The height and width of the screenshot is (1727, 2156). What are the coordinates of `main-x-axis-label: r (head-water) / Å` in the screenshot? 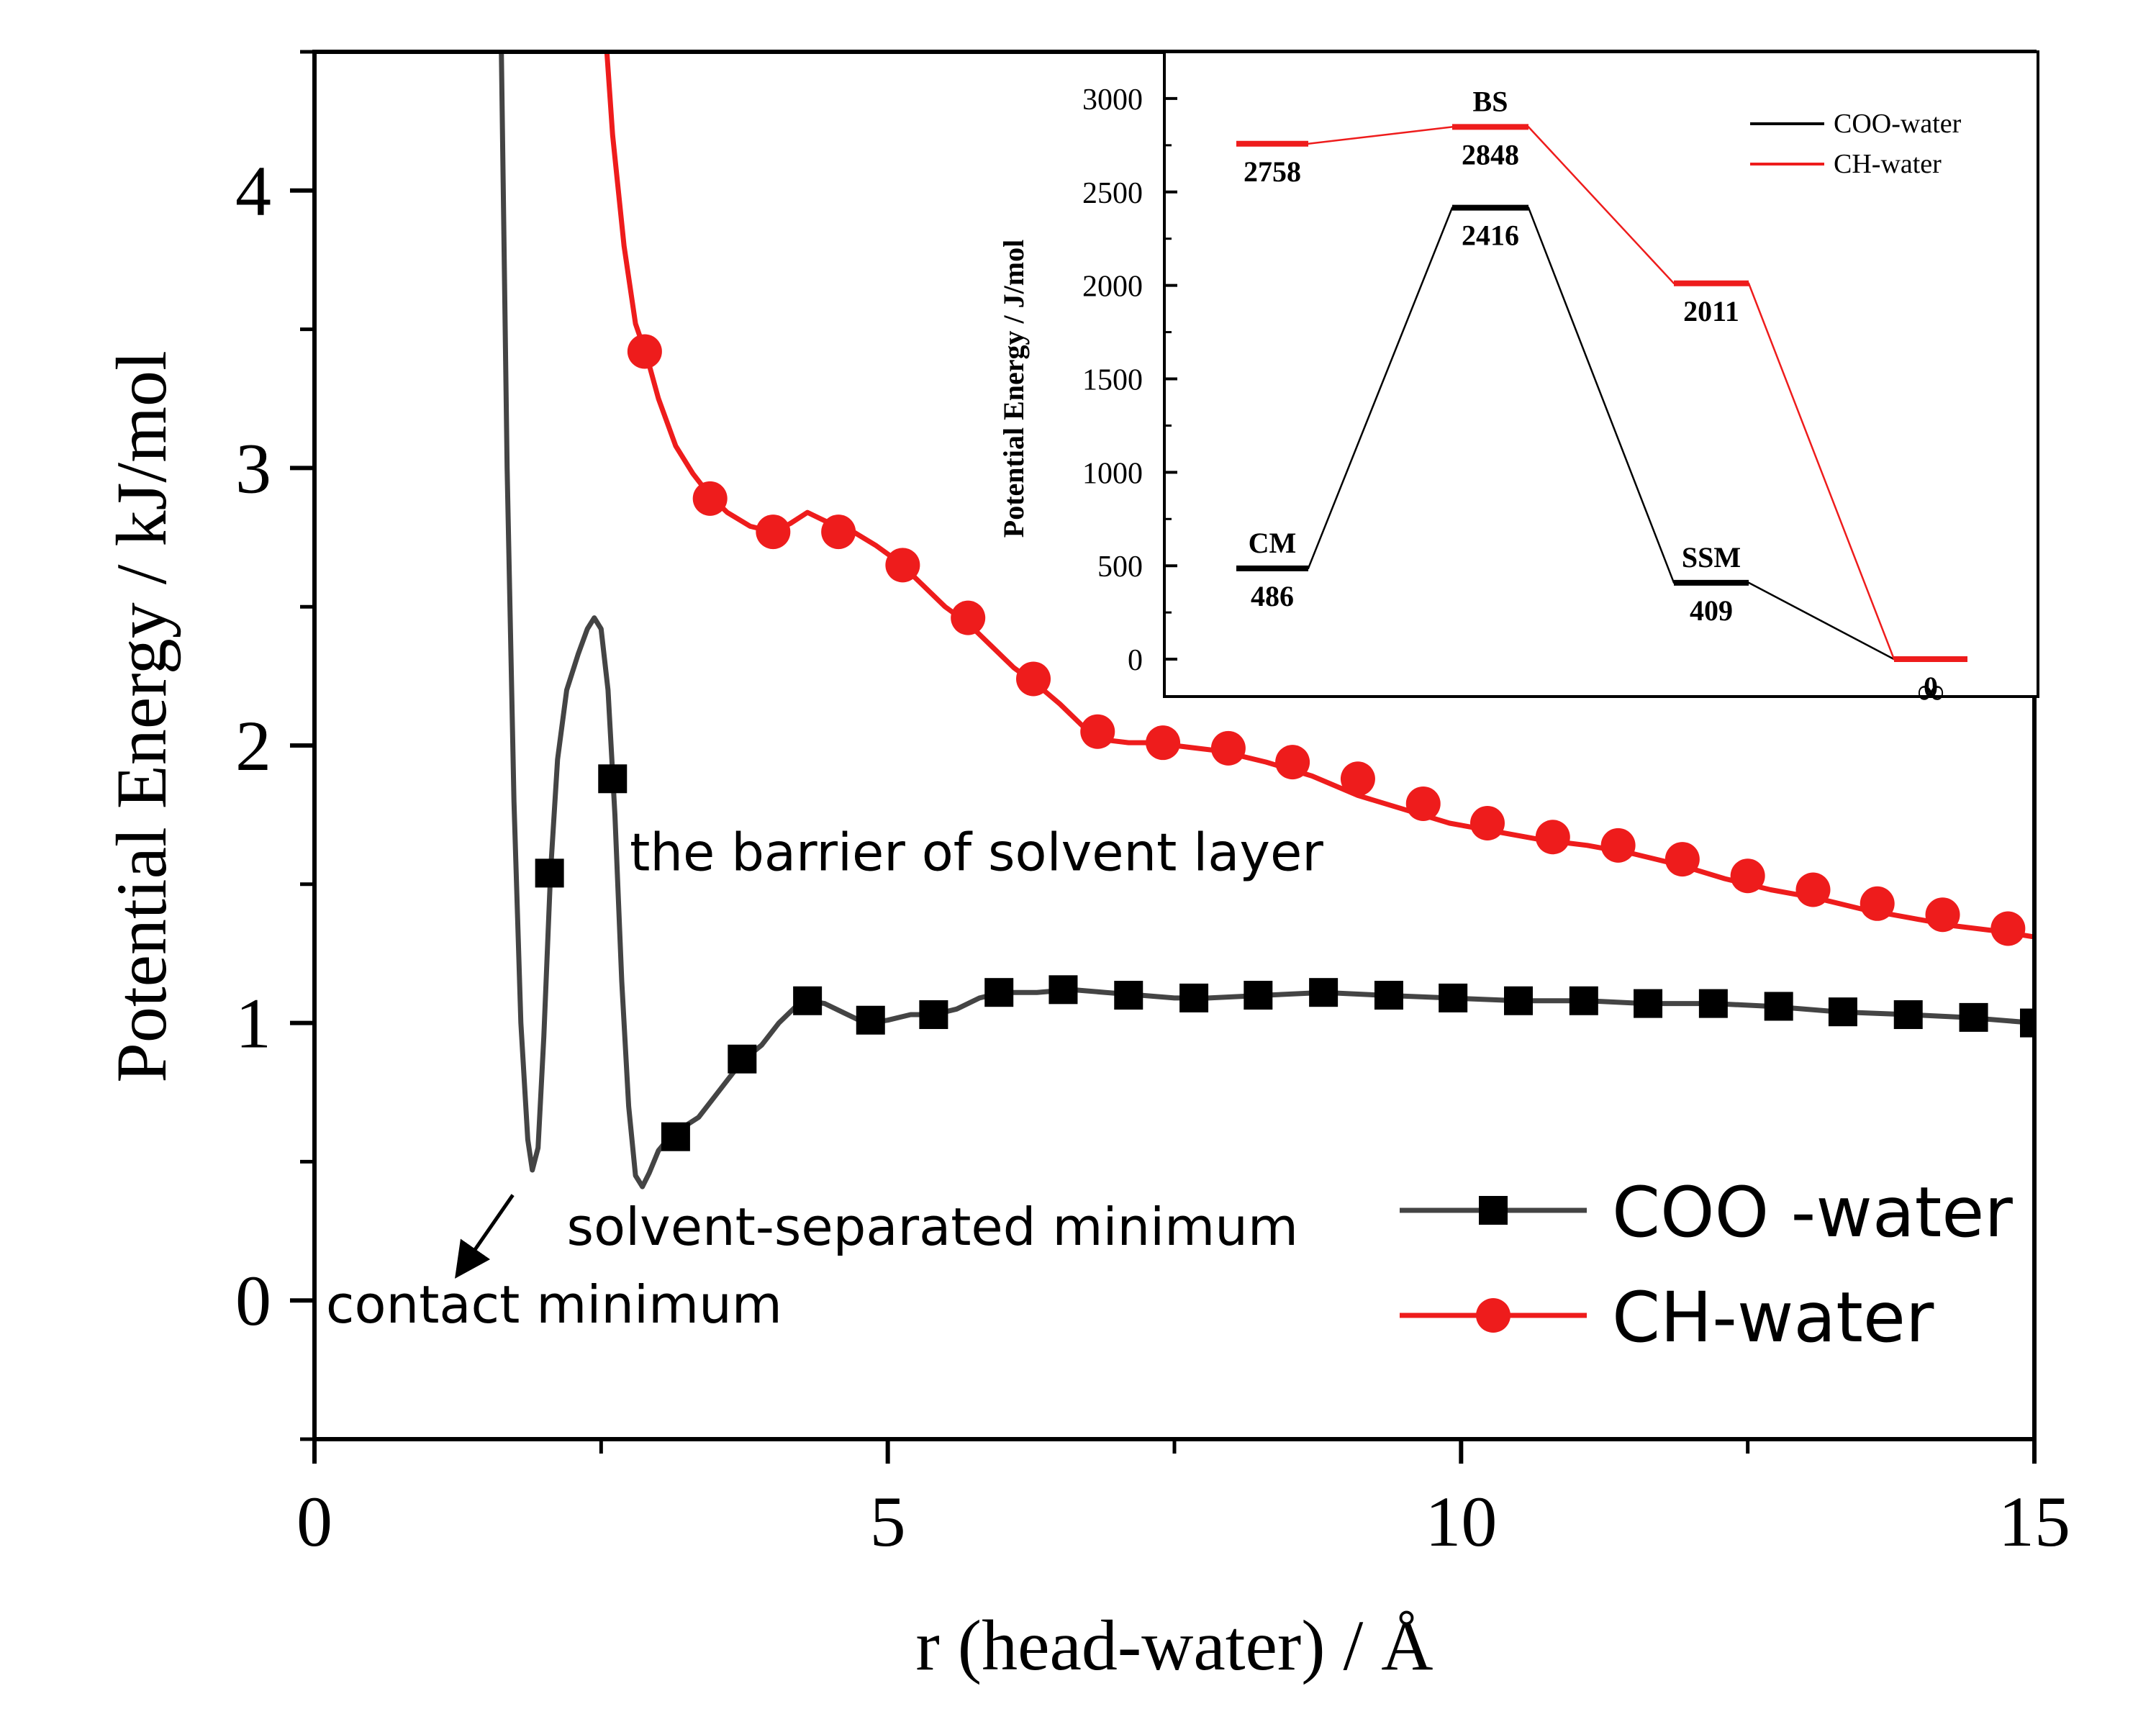 It's located at (1174, 1645).